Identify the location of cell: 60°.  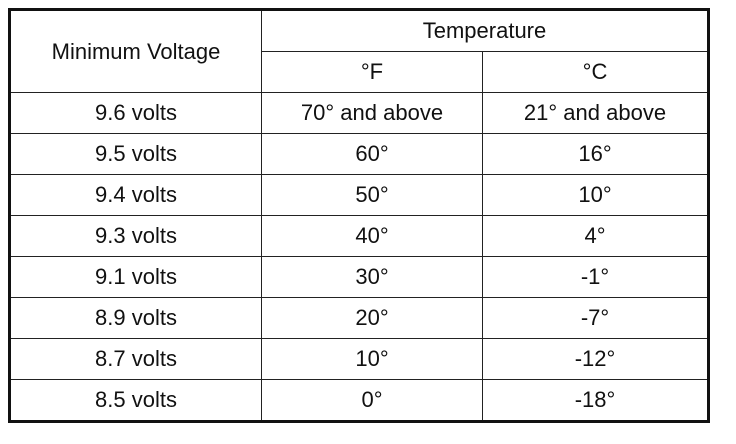
(372, 154).